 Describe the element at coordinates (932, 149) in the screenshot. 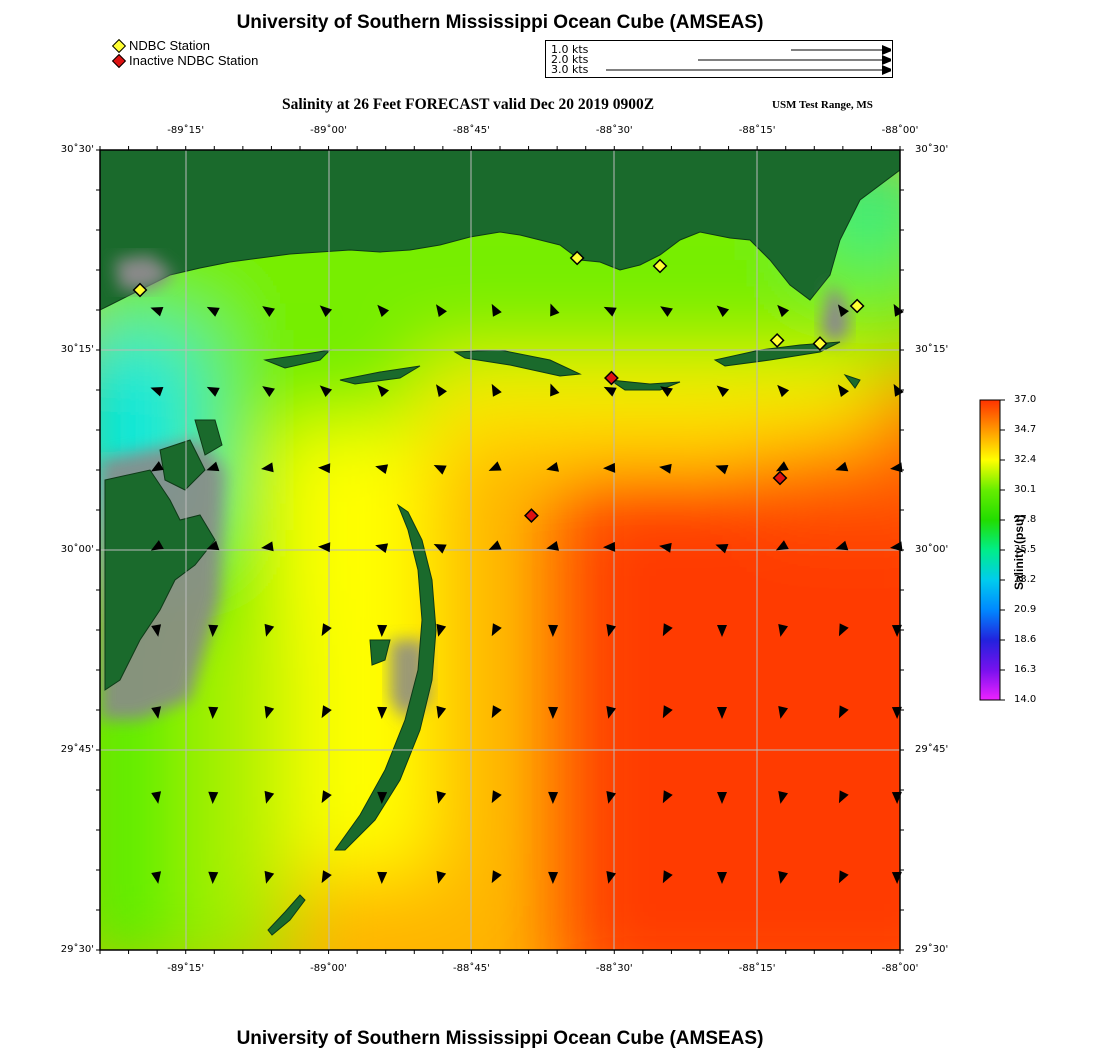

I see `lat-label-right-0: 30˚30'` at that location.